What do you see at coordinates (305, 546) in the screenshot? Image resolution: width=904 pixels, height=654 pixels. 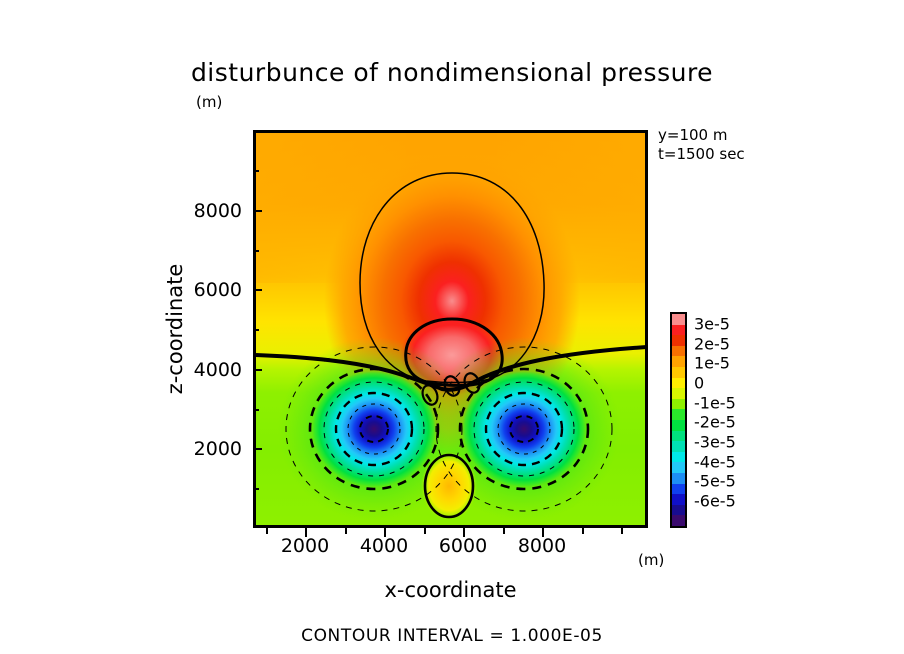 I see `x-tick-label-2000: 2000` at bounding box center [305, 546].